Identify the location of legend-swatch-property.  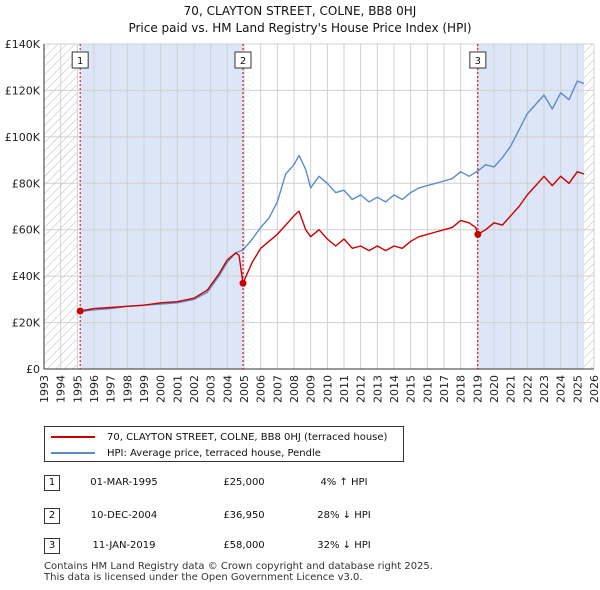
(73, 437).